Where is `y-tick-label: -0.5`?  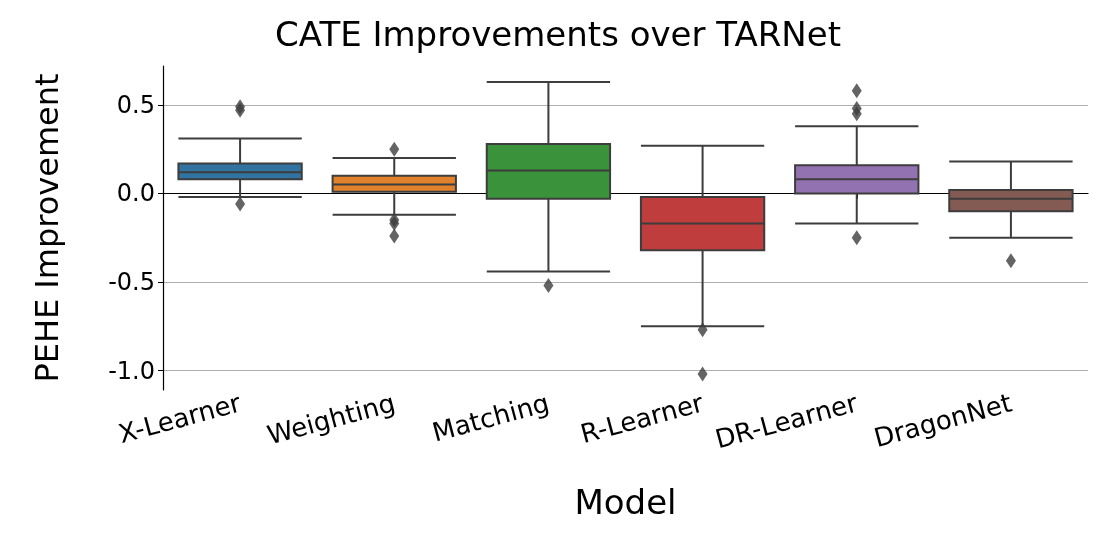 y-tick-label: -0.5 is located at coordinates (131, 282).